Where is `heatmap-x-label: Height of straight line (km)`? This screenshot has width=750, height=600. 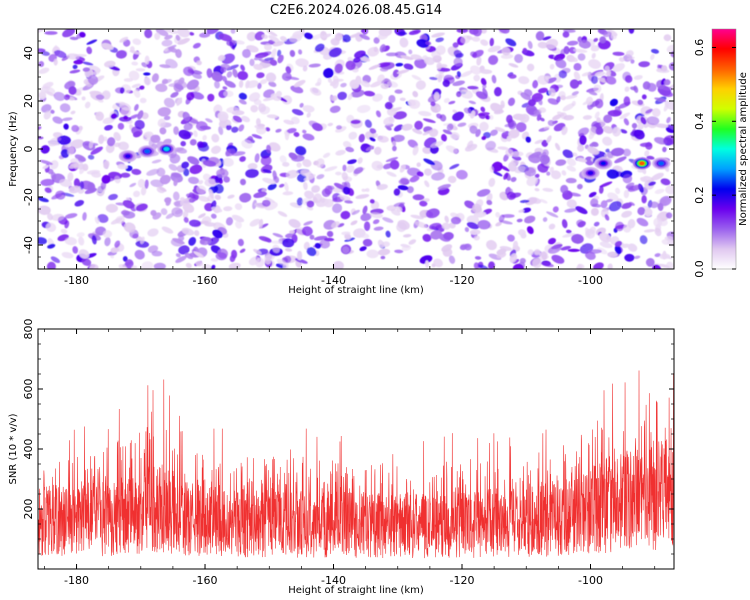 heatmap-x-label: Height of straight line (km) is located at coordinates (356, 290).